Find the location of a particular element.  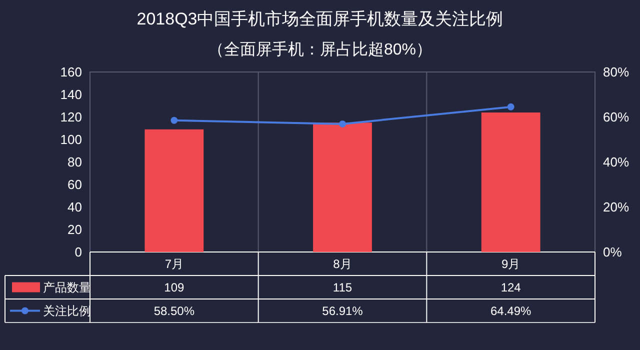

chart-subtitle: （全面屏手机：屏占比超80%） is located at coordinates (320, 49).